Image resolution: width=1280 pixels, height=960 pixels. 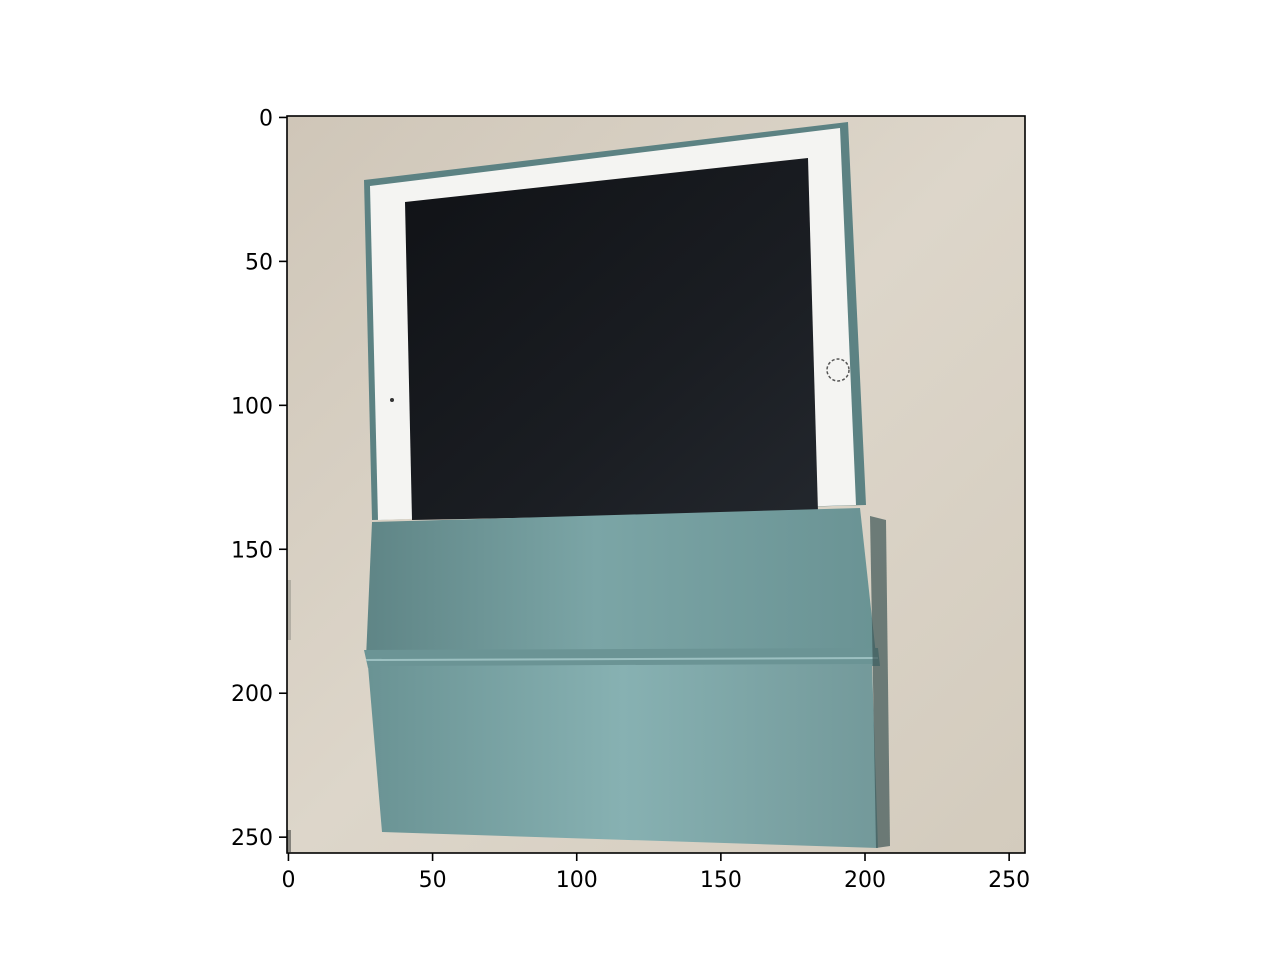 I want to click on y-tick-label: 100, so click(x=252, y=406).